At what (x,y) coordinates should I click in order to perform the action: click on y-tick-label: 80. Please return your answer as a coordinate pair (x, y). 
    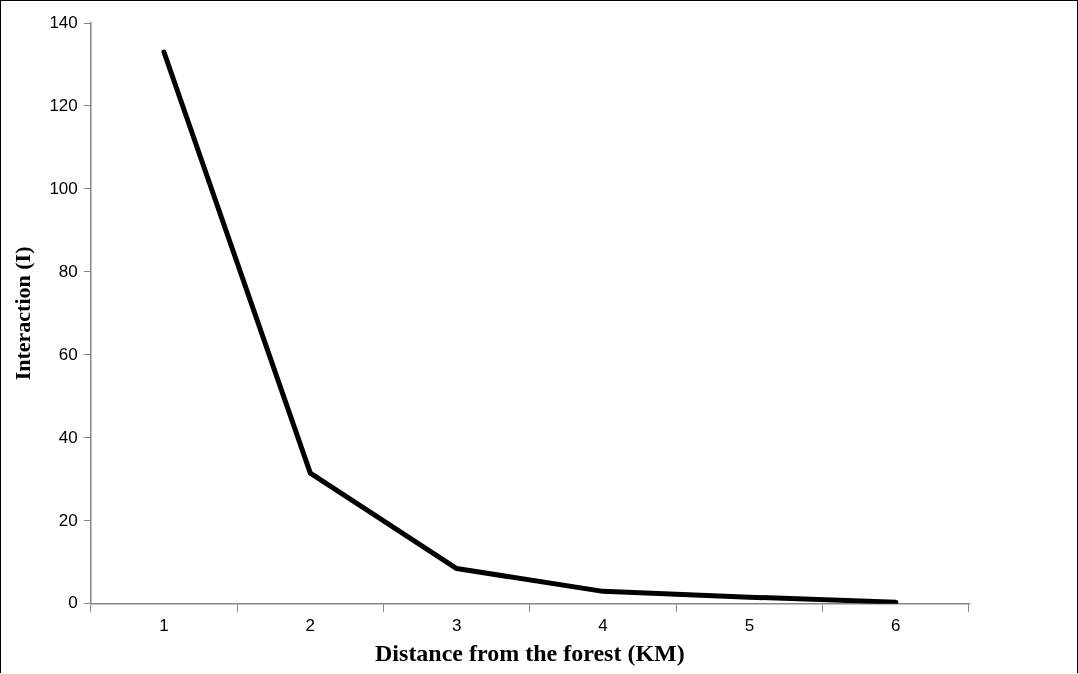
    Looking at the image, I should click on (68, 271).